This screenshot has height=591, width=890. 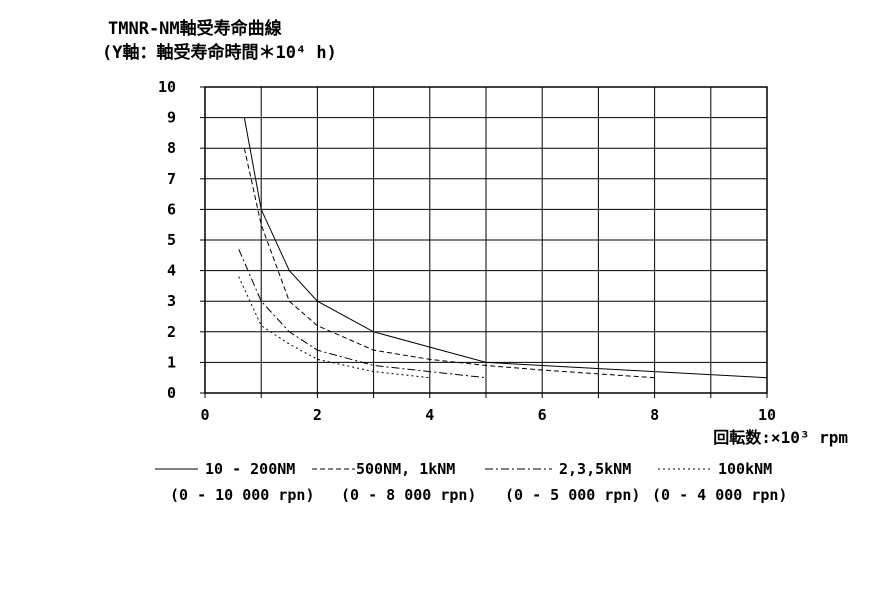 What do you see at coordinates (542, 415) in the screenshot?
I see `x-tick-label: 6` at bounding box center [542, 415].